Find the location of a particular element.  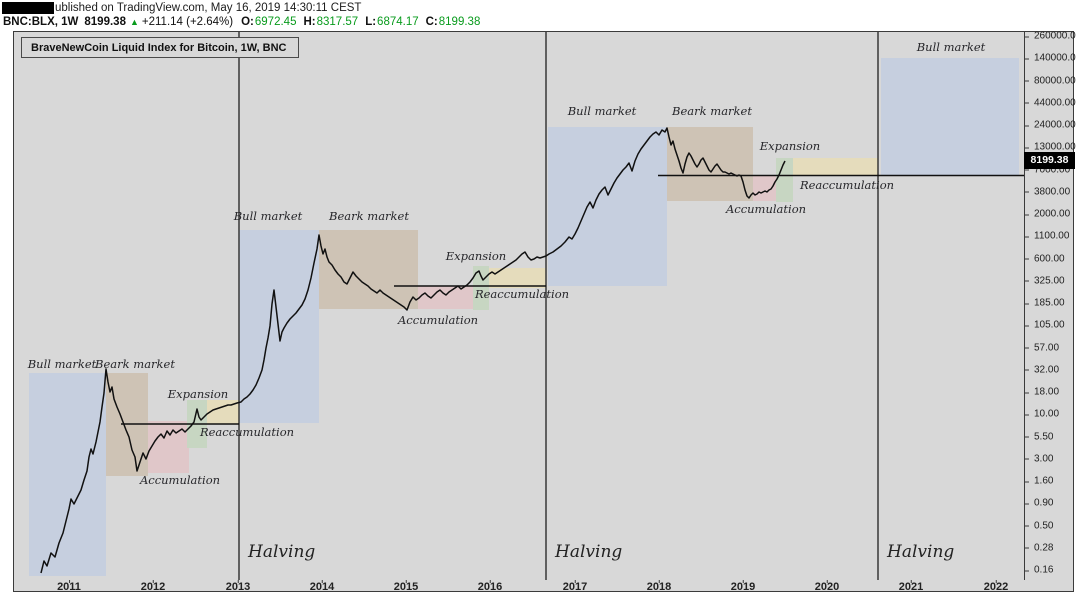

price-tick-32.00: 32.00 is located at coordinates (1041, 369).